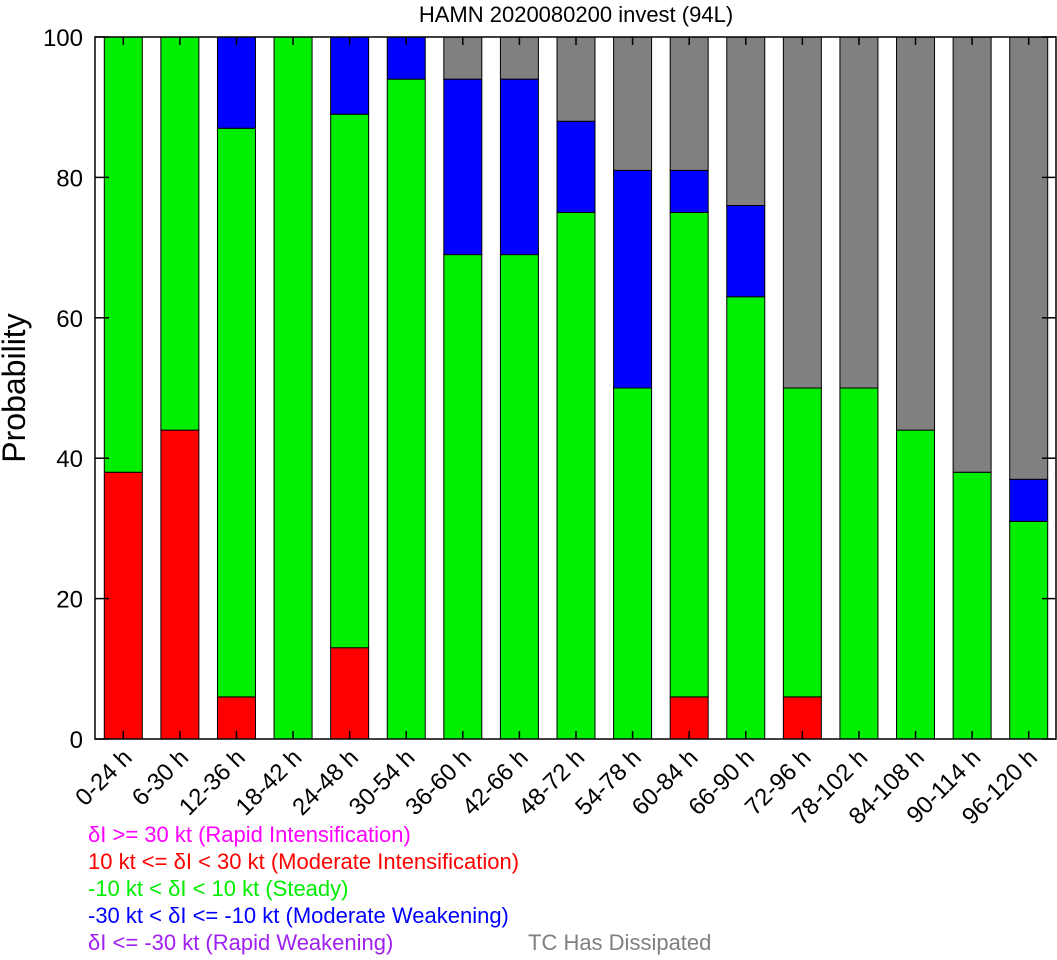  What do you see at coordinates (619, 942) in the screenshot?
I see `legend-entry: TC Has Dissipated` at bounding box center [619, 942].